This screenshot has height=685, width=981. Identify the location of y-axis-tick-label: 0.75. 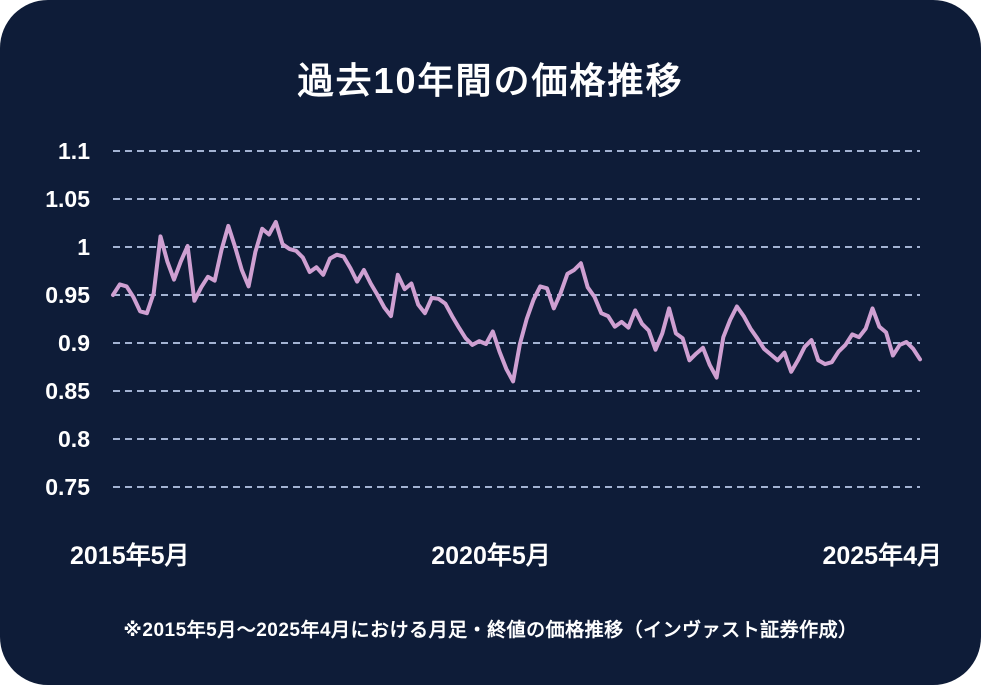
(67, 487).